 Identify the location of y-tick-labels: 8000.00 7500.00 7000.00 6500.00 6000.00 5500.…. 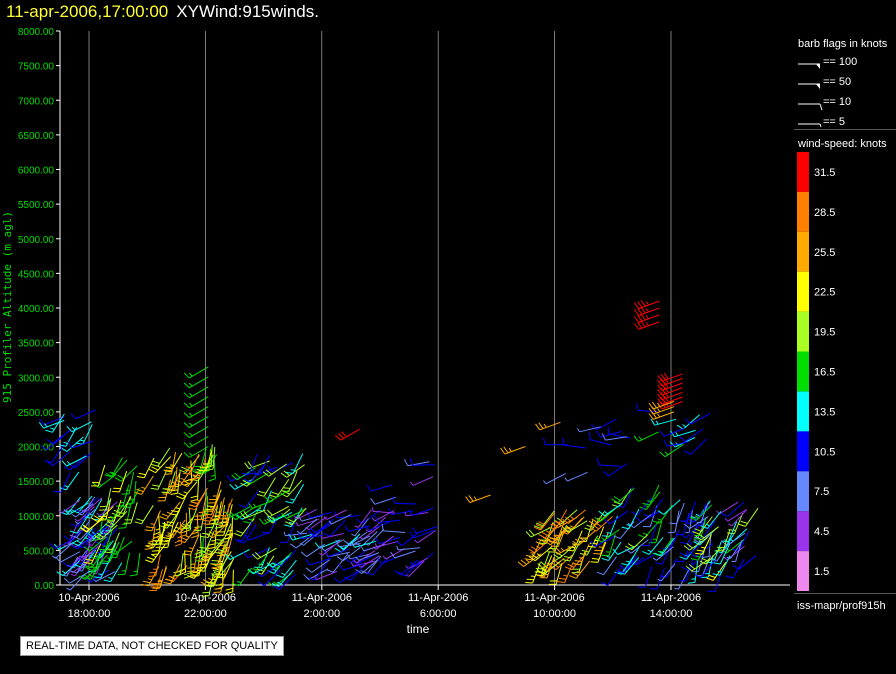
(39, 309).